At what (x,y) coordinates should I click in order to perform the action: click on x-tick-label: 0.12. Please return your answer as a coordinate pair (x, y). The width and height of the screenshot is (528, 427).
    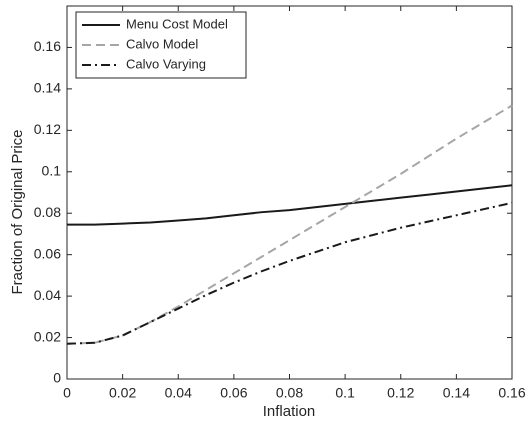
    Looking at the image, I should click on (400, 393).